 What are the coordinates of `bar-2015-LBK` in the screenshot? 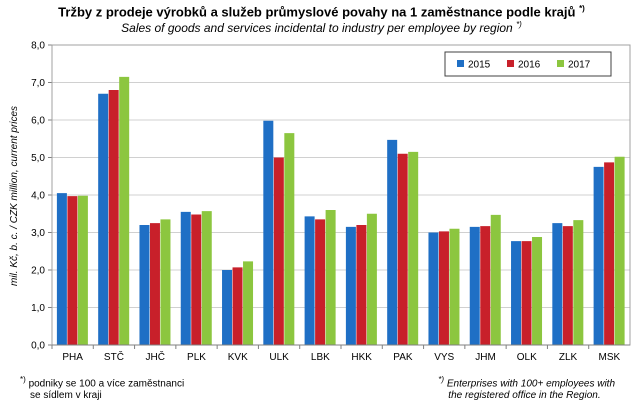 It's located at (309, 280).